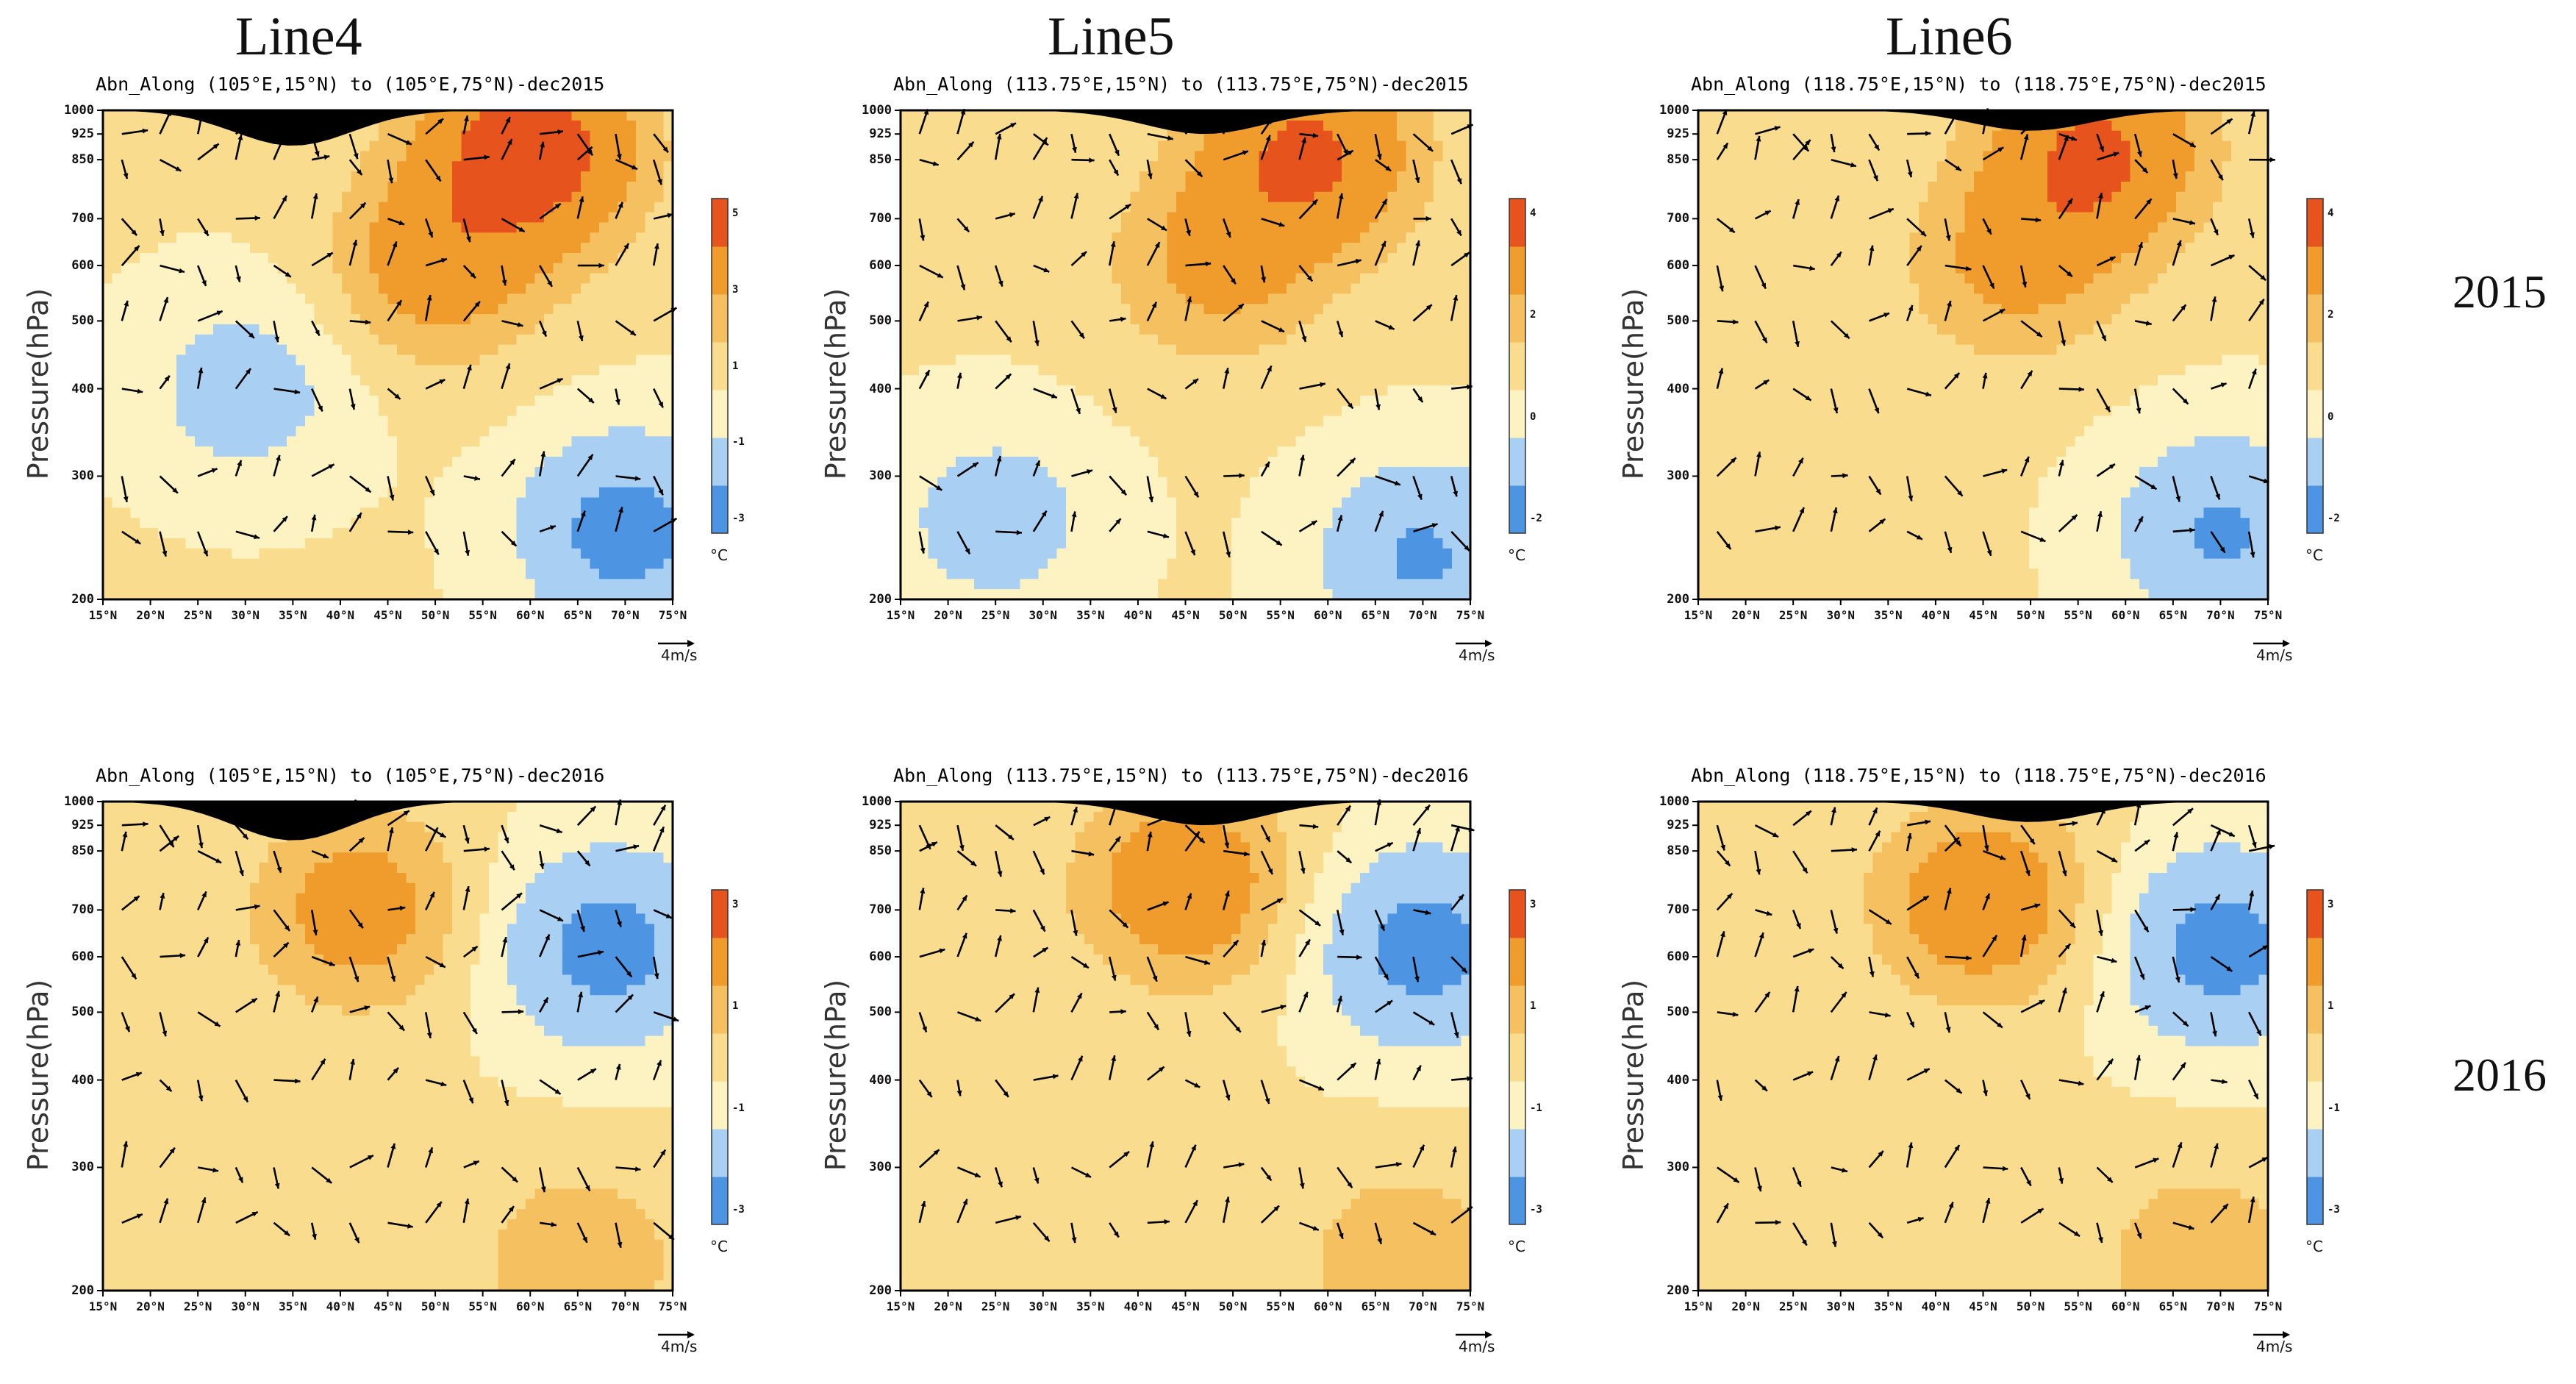  I want to click on y-tick-label: 600, so click(82, 266).